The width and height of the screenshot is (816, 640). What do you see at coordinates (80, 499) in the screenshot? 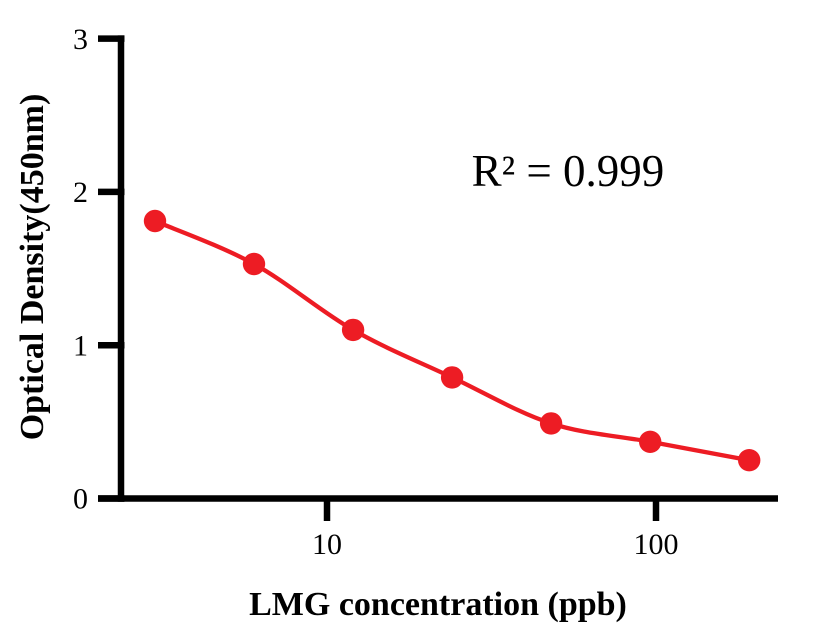
I see `y-tick-label: 0` at bounding box center [80, 499].